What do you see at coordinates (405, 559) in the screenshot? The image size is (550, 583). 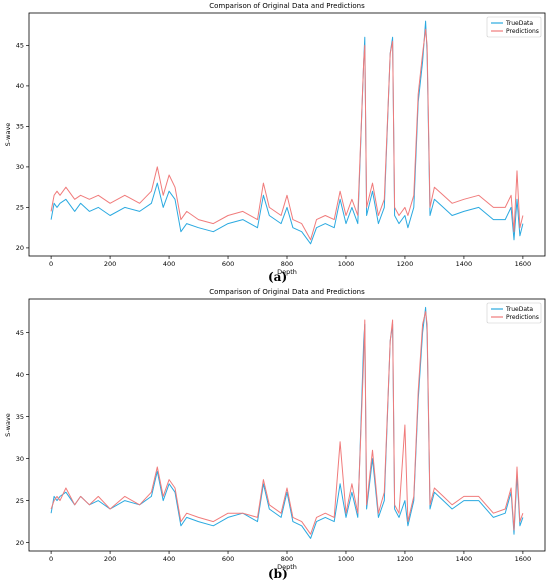 I see `chart-b-x-tick-label: 1200` at bounding box center [405, 559].